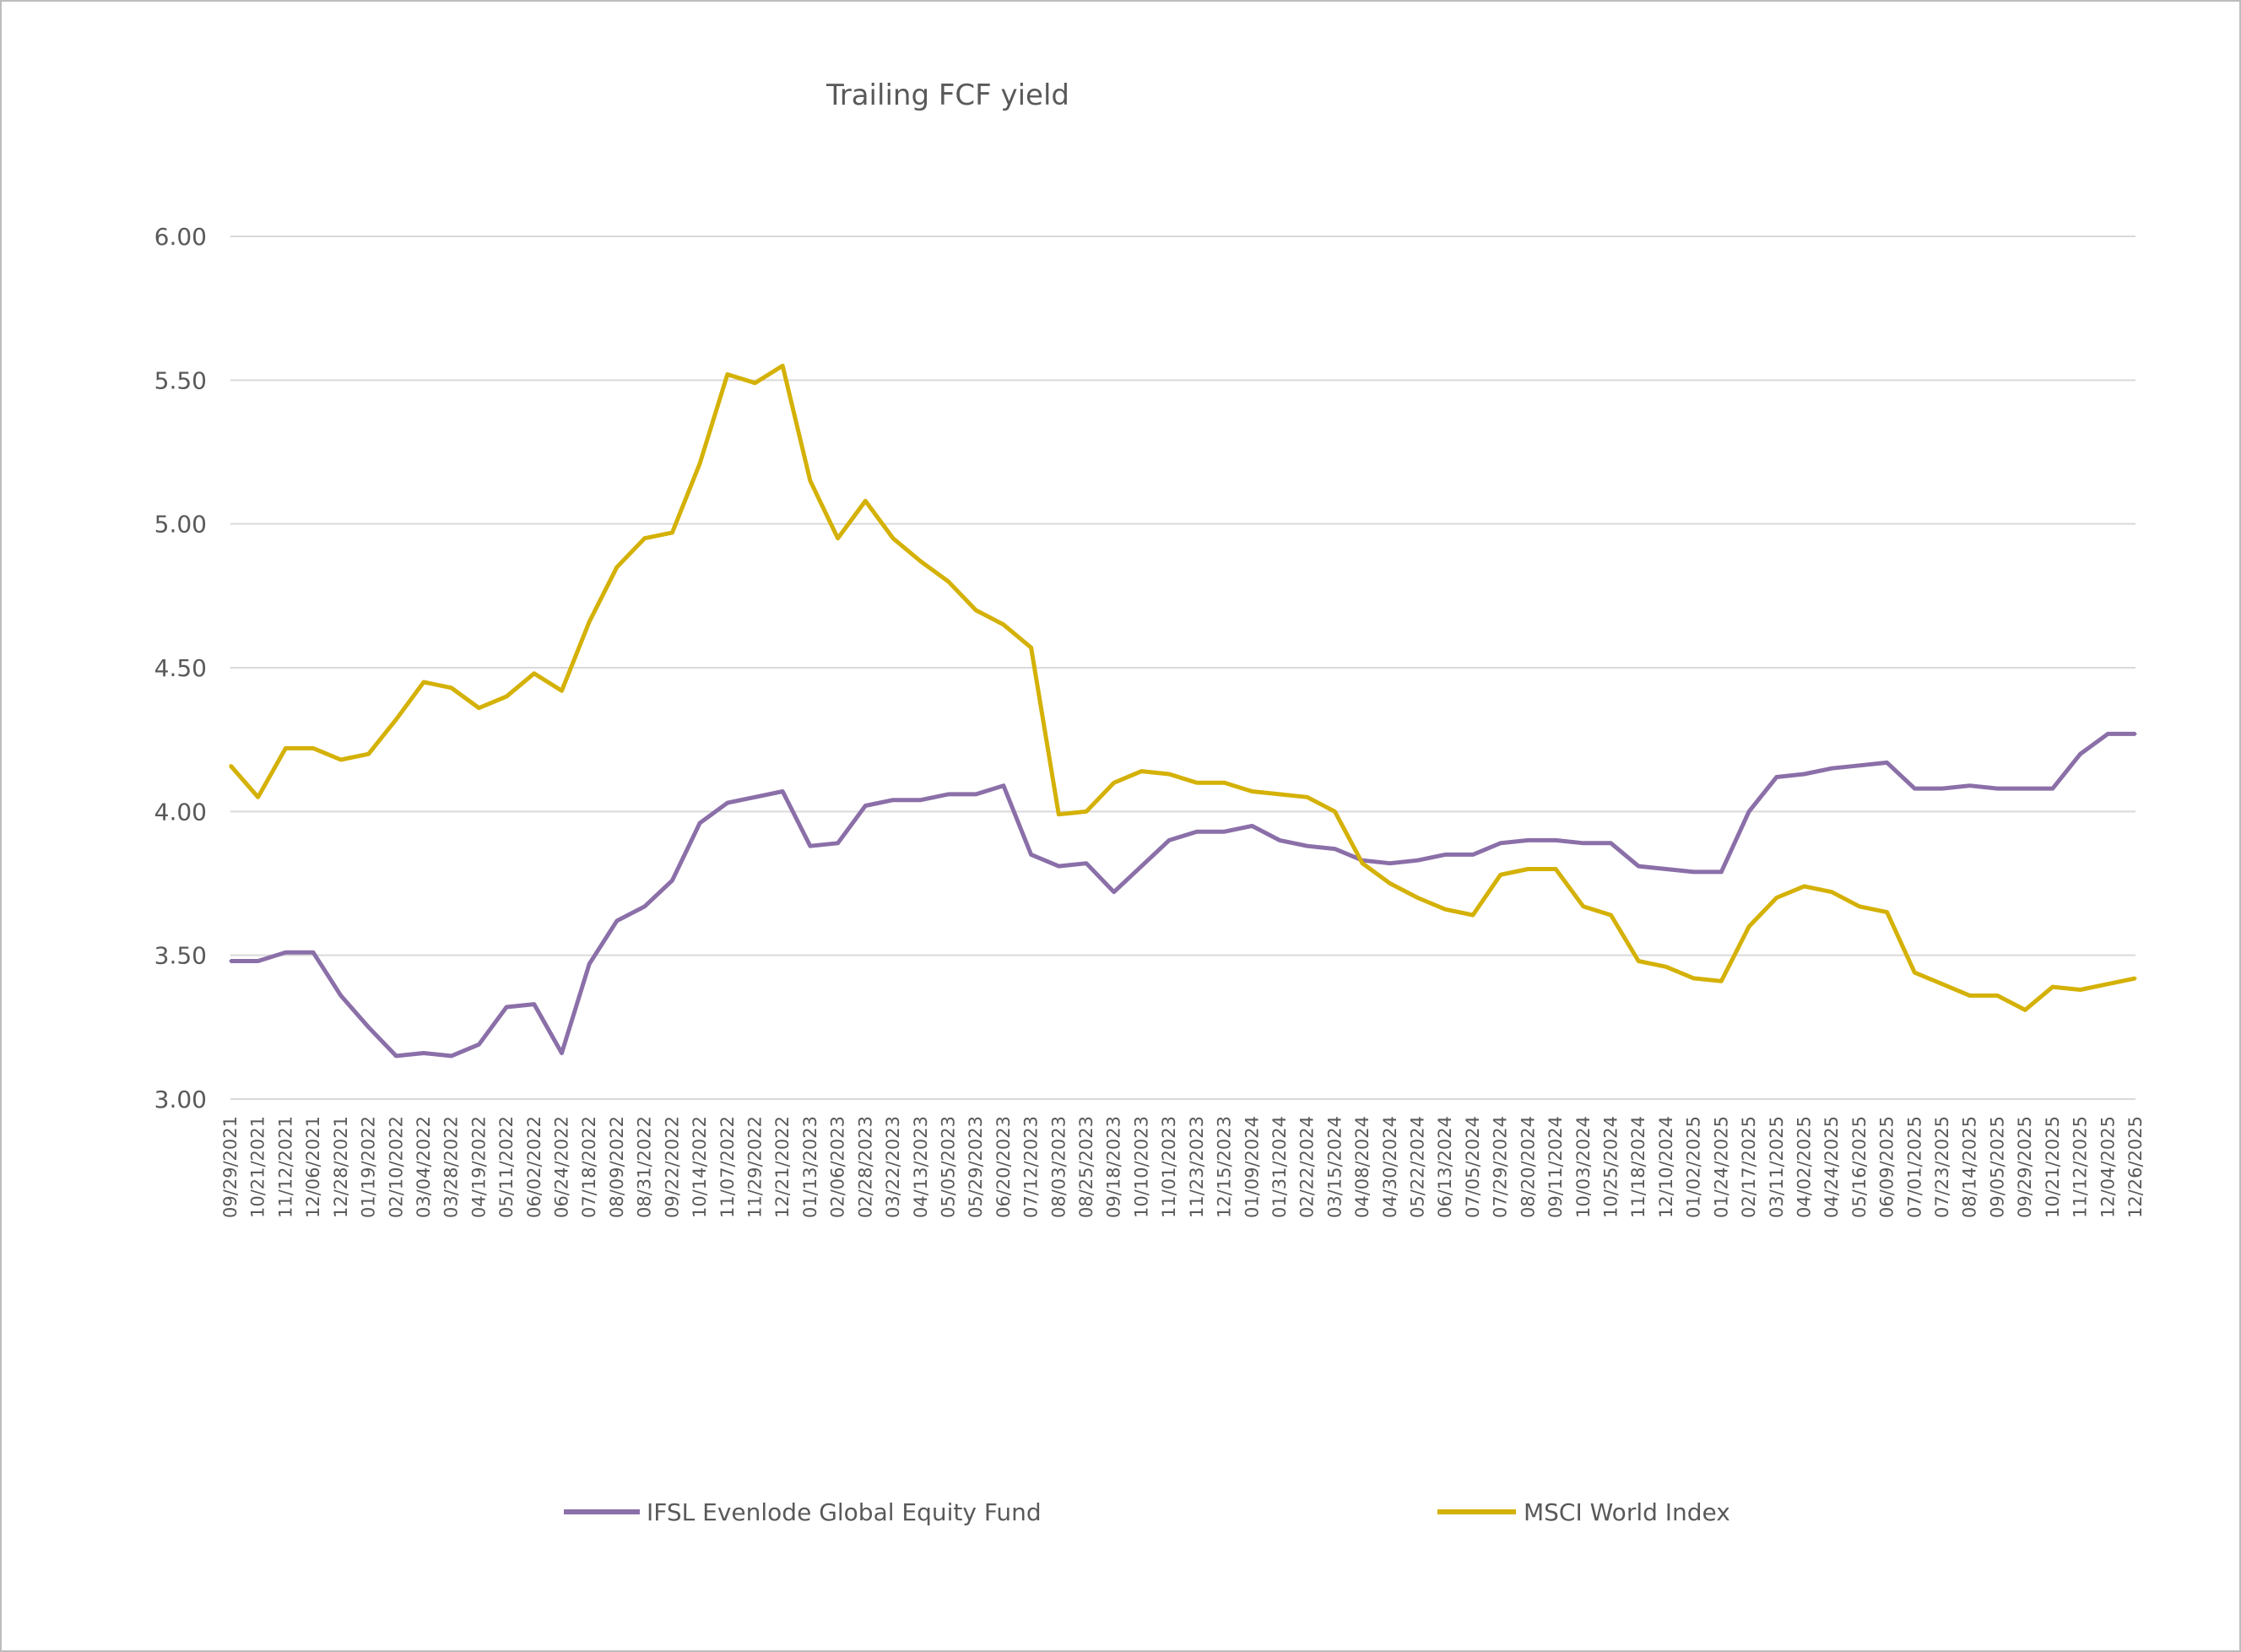  Describe the element at coordinates (1114, 1167) in the screenshot. I see `x-tick-label: 09/18/2023` at that location.